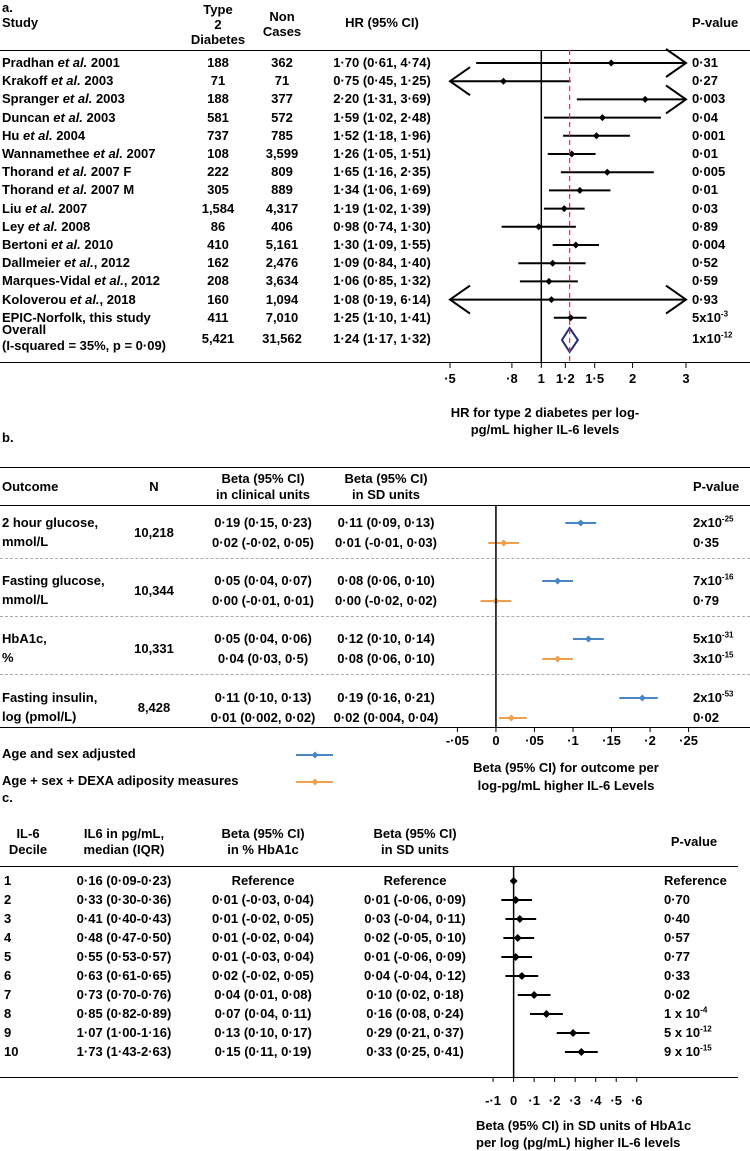  I want to click on study-hr-ci: 2·20 (1·31, 3·69), so click(382, 99).